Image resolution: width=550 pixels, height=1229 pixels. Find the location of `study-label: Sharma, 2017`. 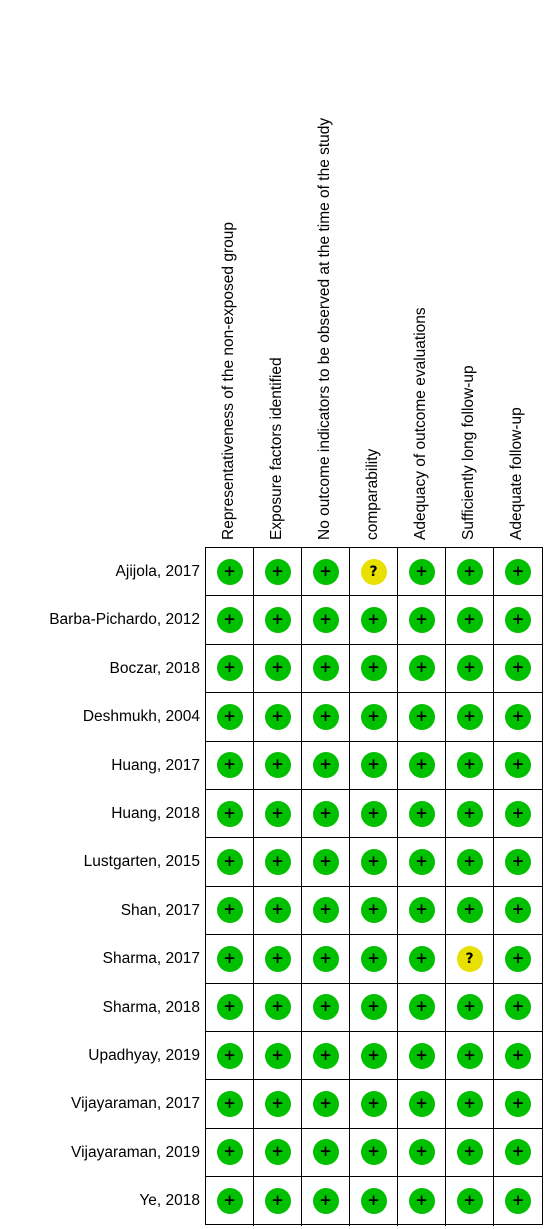

study-label: Sharma, 2017 is located at coordinates (151, 959).